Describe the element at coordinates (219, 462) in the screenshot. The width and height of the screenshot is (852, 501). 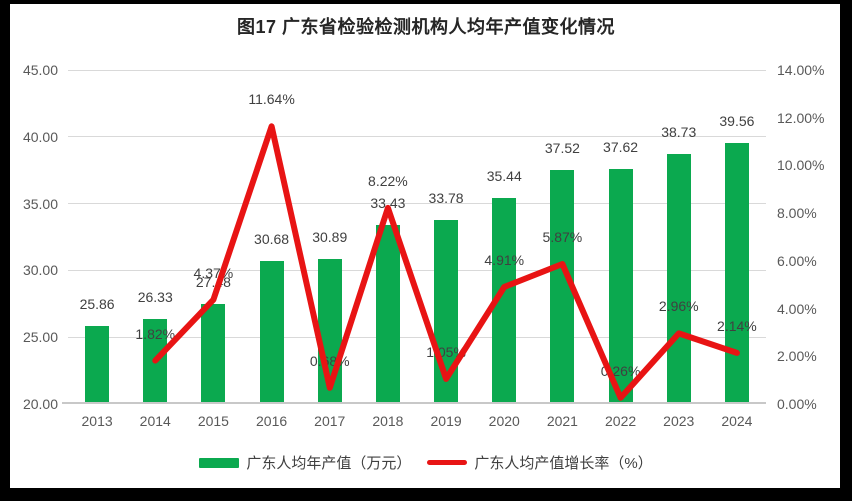
I see `legend-bar-swatch-icon` at that location.